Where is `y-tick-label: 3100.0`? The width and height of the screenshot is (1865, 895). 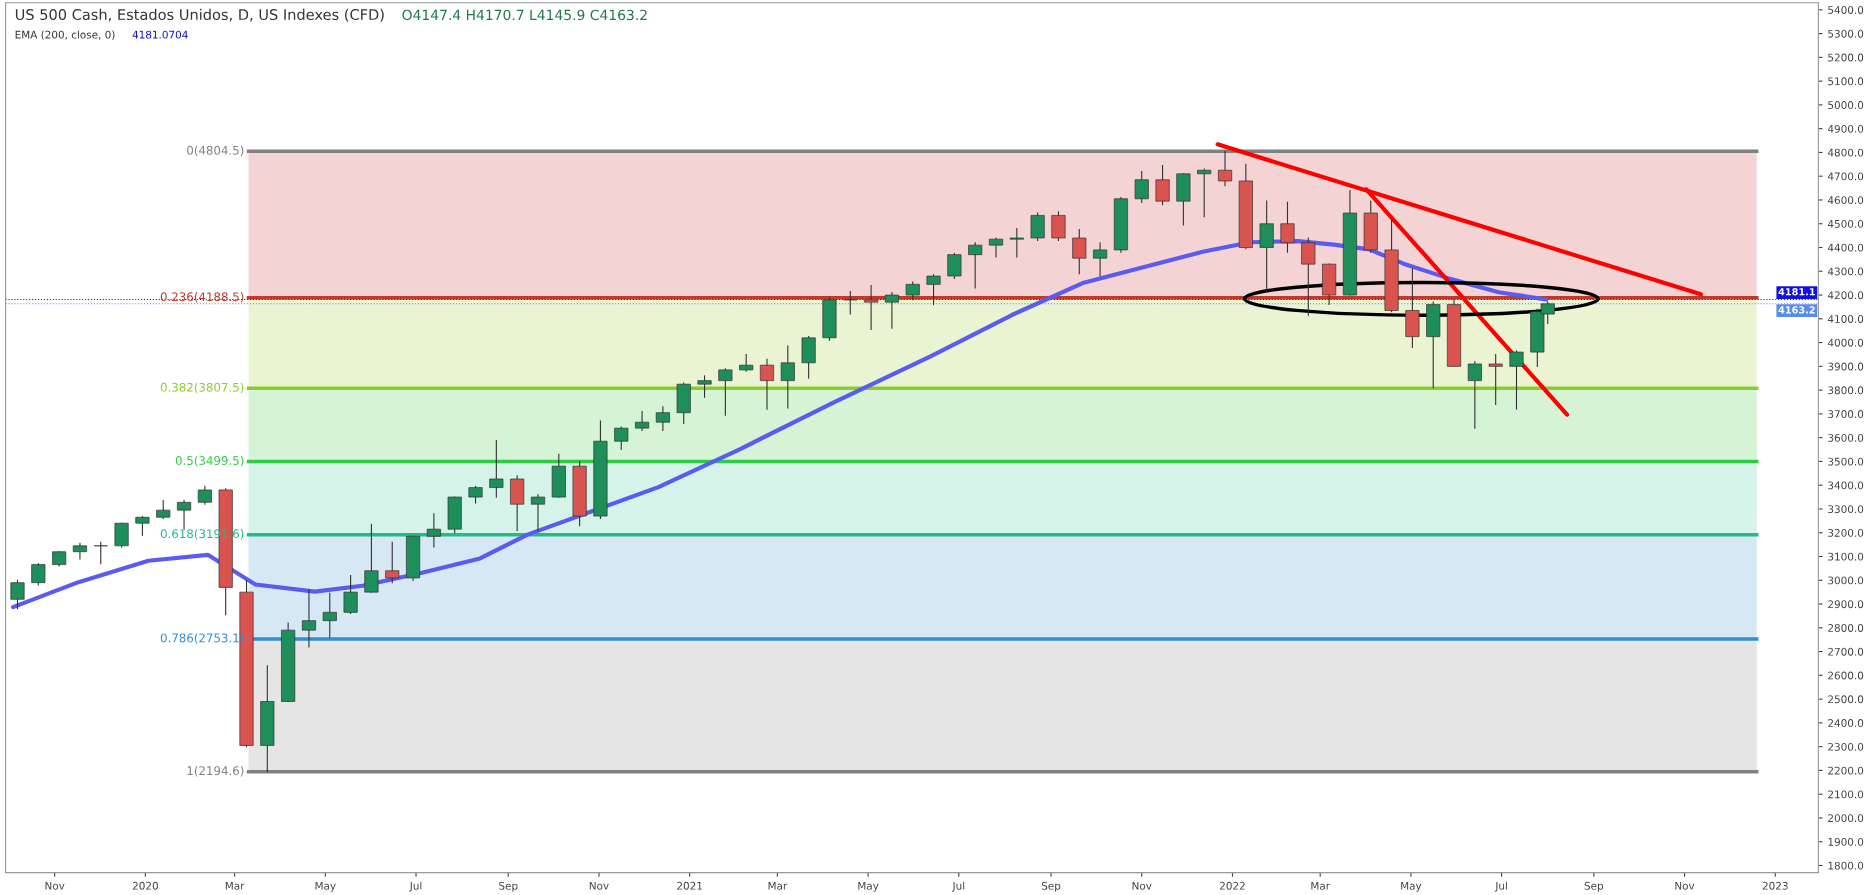
y-tick-label: 3100.0 is located at coordinates (1846, 556).